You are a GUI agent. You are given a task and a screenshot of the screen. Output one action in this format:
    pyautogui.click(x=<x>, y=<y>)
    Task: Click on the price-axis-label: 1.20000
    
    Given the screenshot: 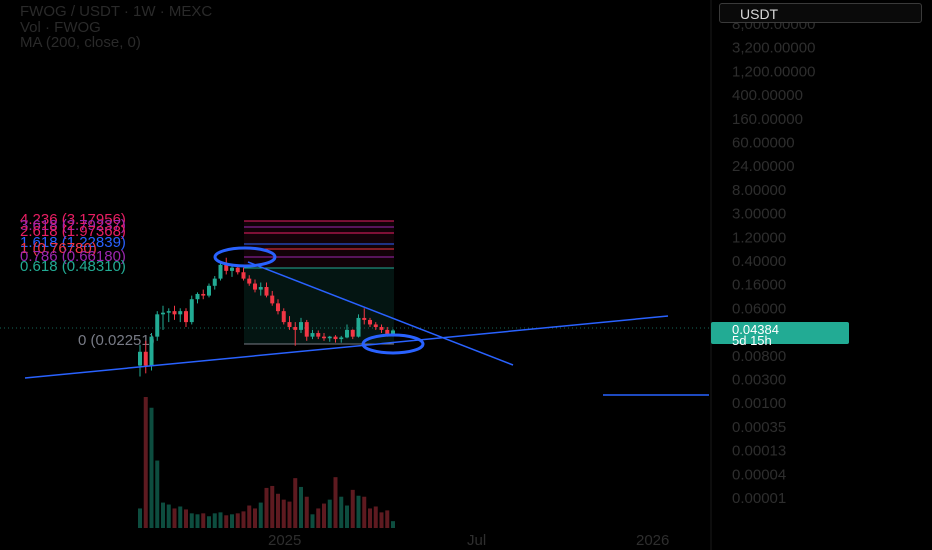 What is the action you would take?
    pyautogui.click(x=759, y=237)
    